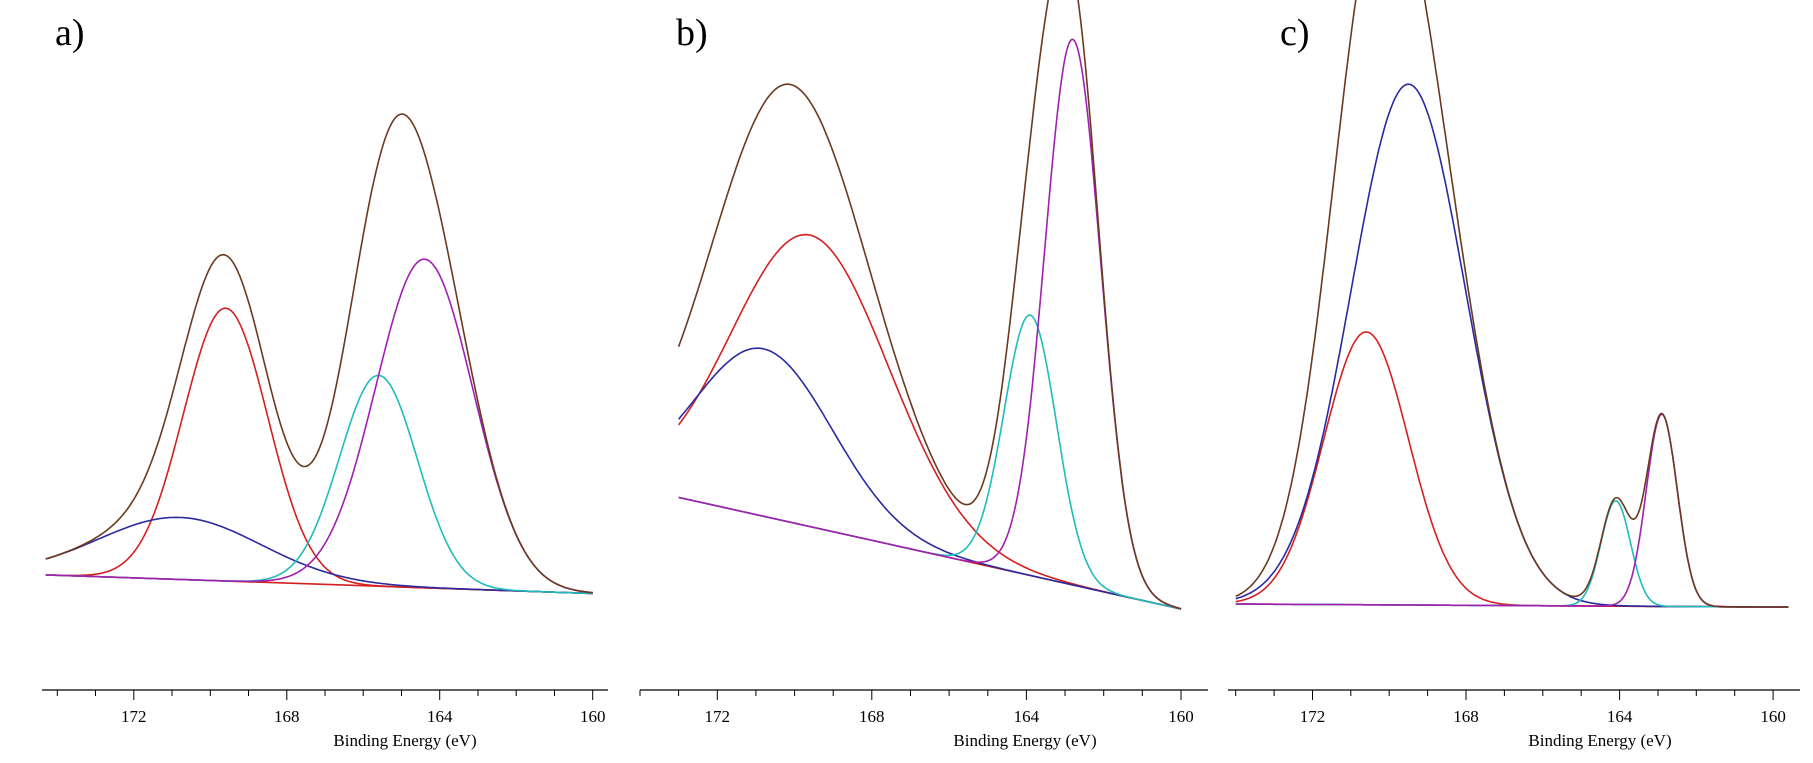 Image resolution: width=1813 pixels, height=763 pixels. I want to click on panel-c-tick-label-160: 160, so click(1773, 716).